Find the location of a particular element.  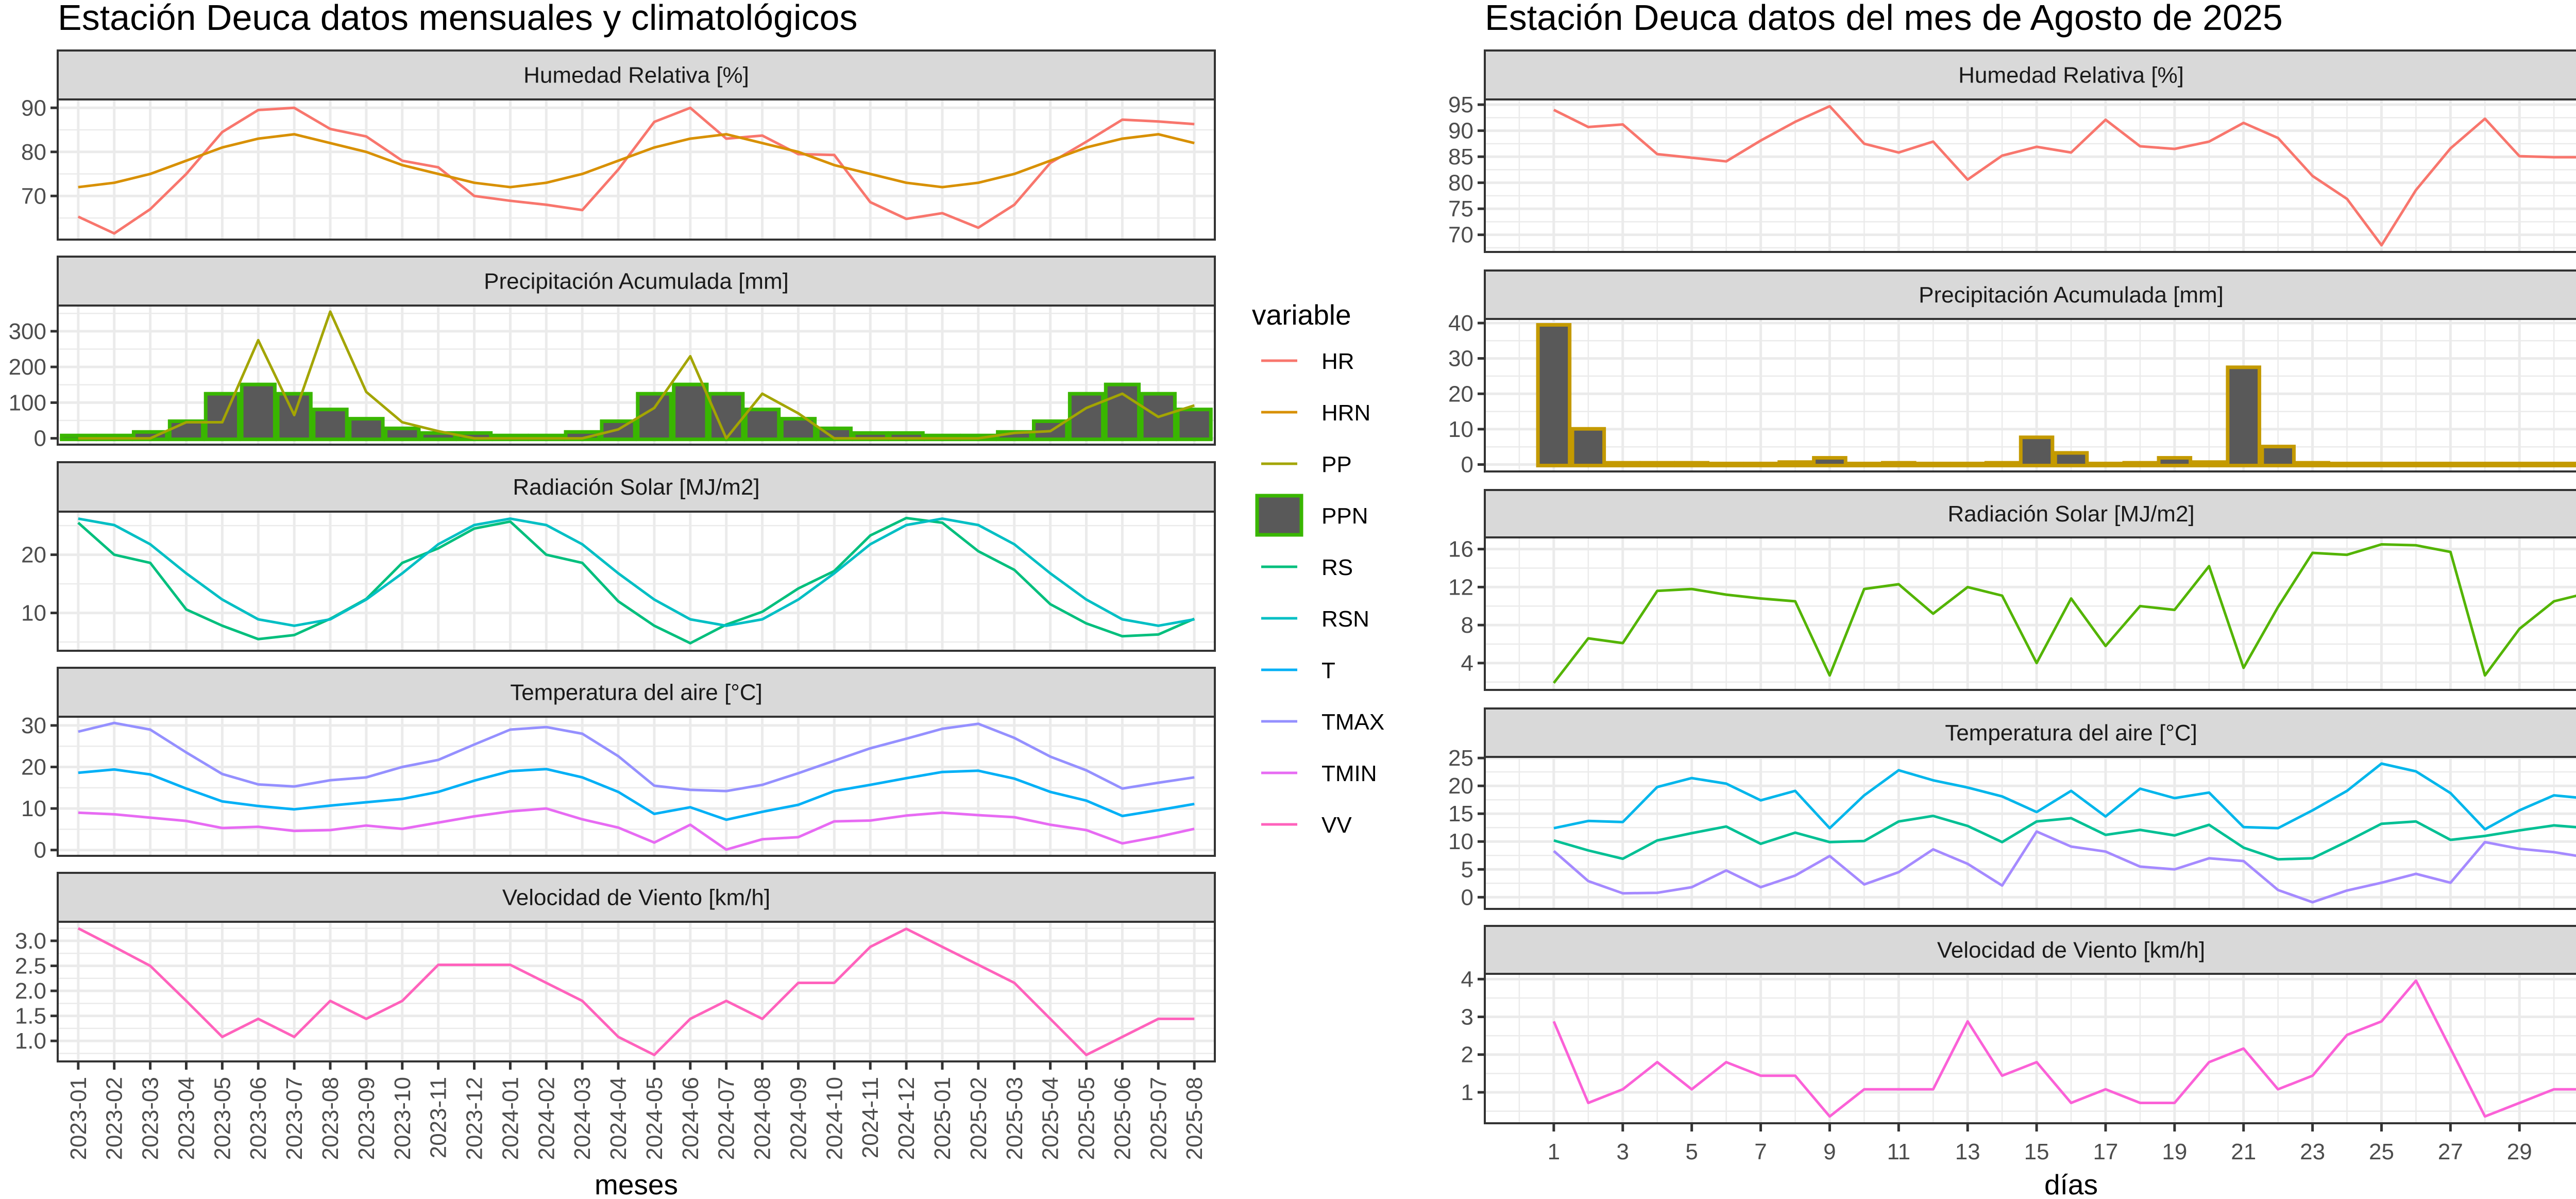

y-tick-label: 85 is located at coordinates (1460, 157).